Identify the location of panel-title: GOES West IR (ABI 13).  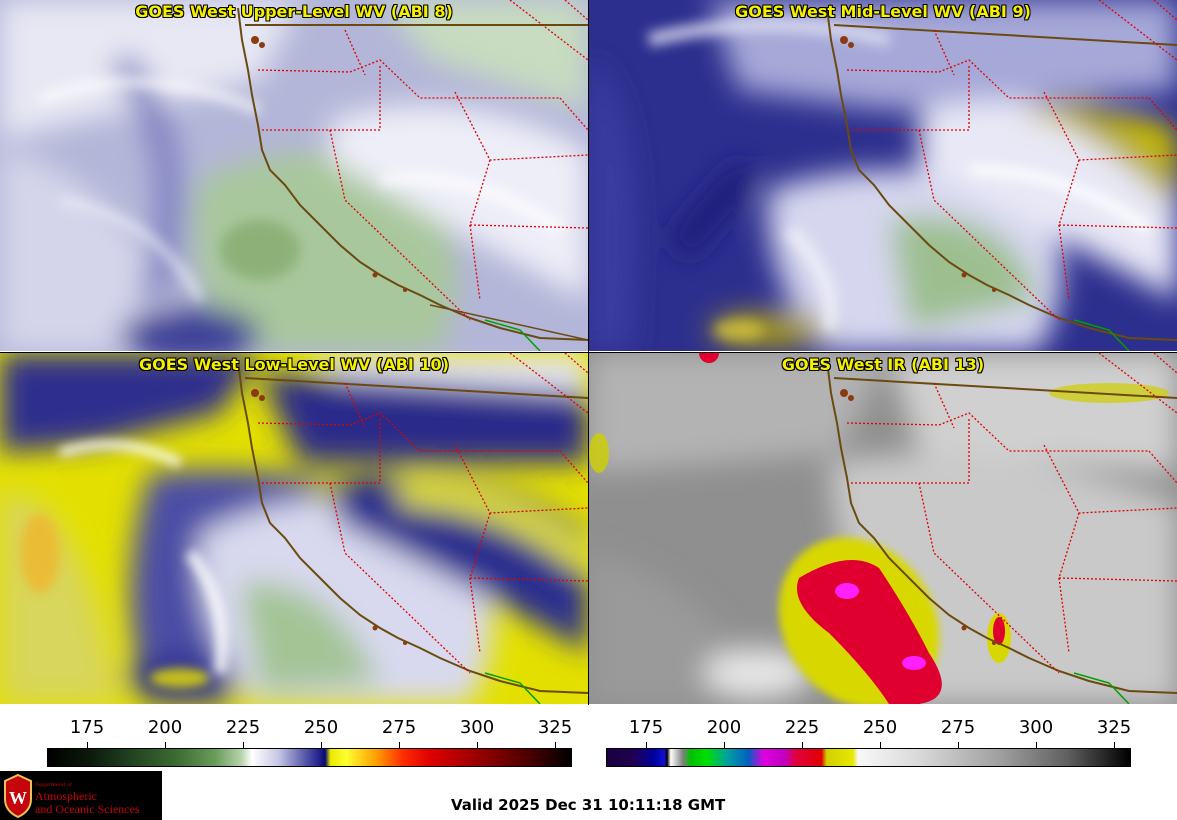
(883, 364).